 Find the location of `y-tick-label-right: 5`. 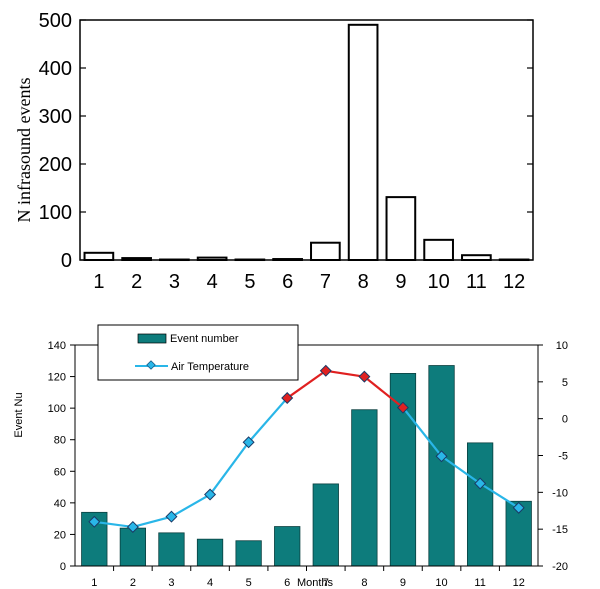

y-tick-label-right: 5 is located at coordinates (565, 383).